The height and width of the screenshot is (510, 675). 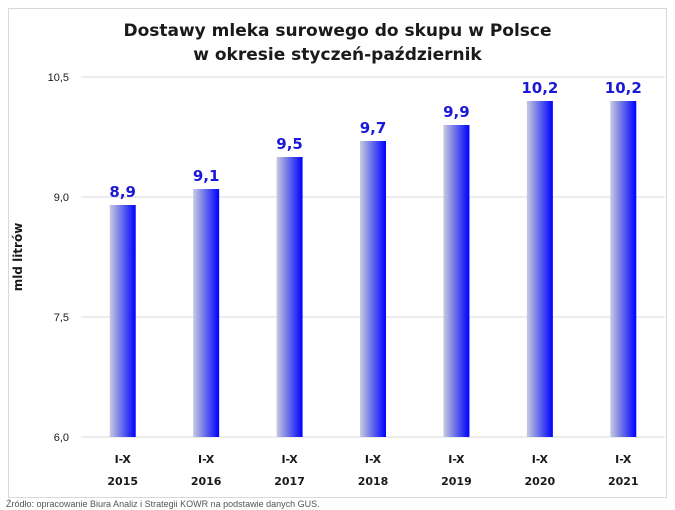 What do you see at coordinates (58, 78) in the screenshot?
I see `y-tick-label: 10,5` at bounding box center [58, 78].